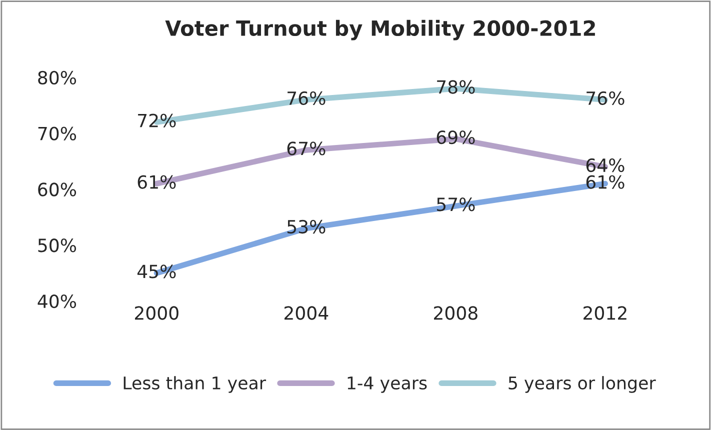  Describe the element at coordinates (57, 189) in the screenshot. I see `y-tick-label: 60%` at that location.